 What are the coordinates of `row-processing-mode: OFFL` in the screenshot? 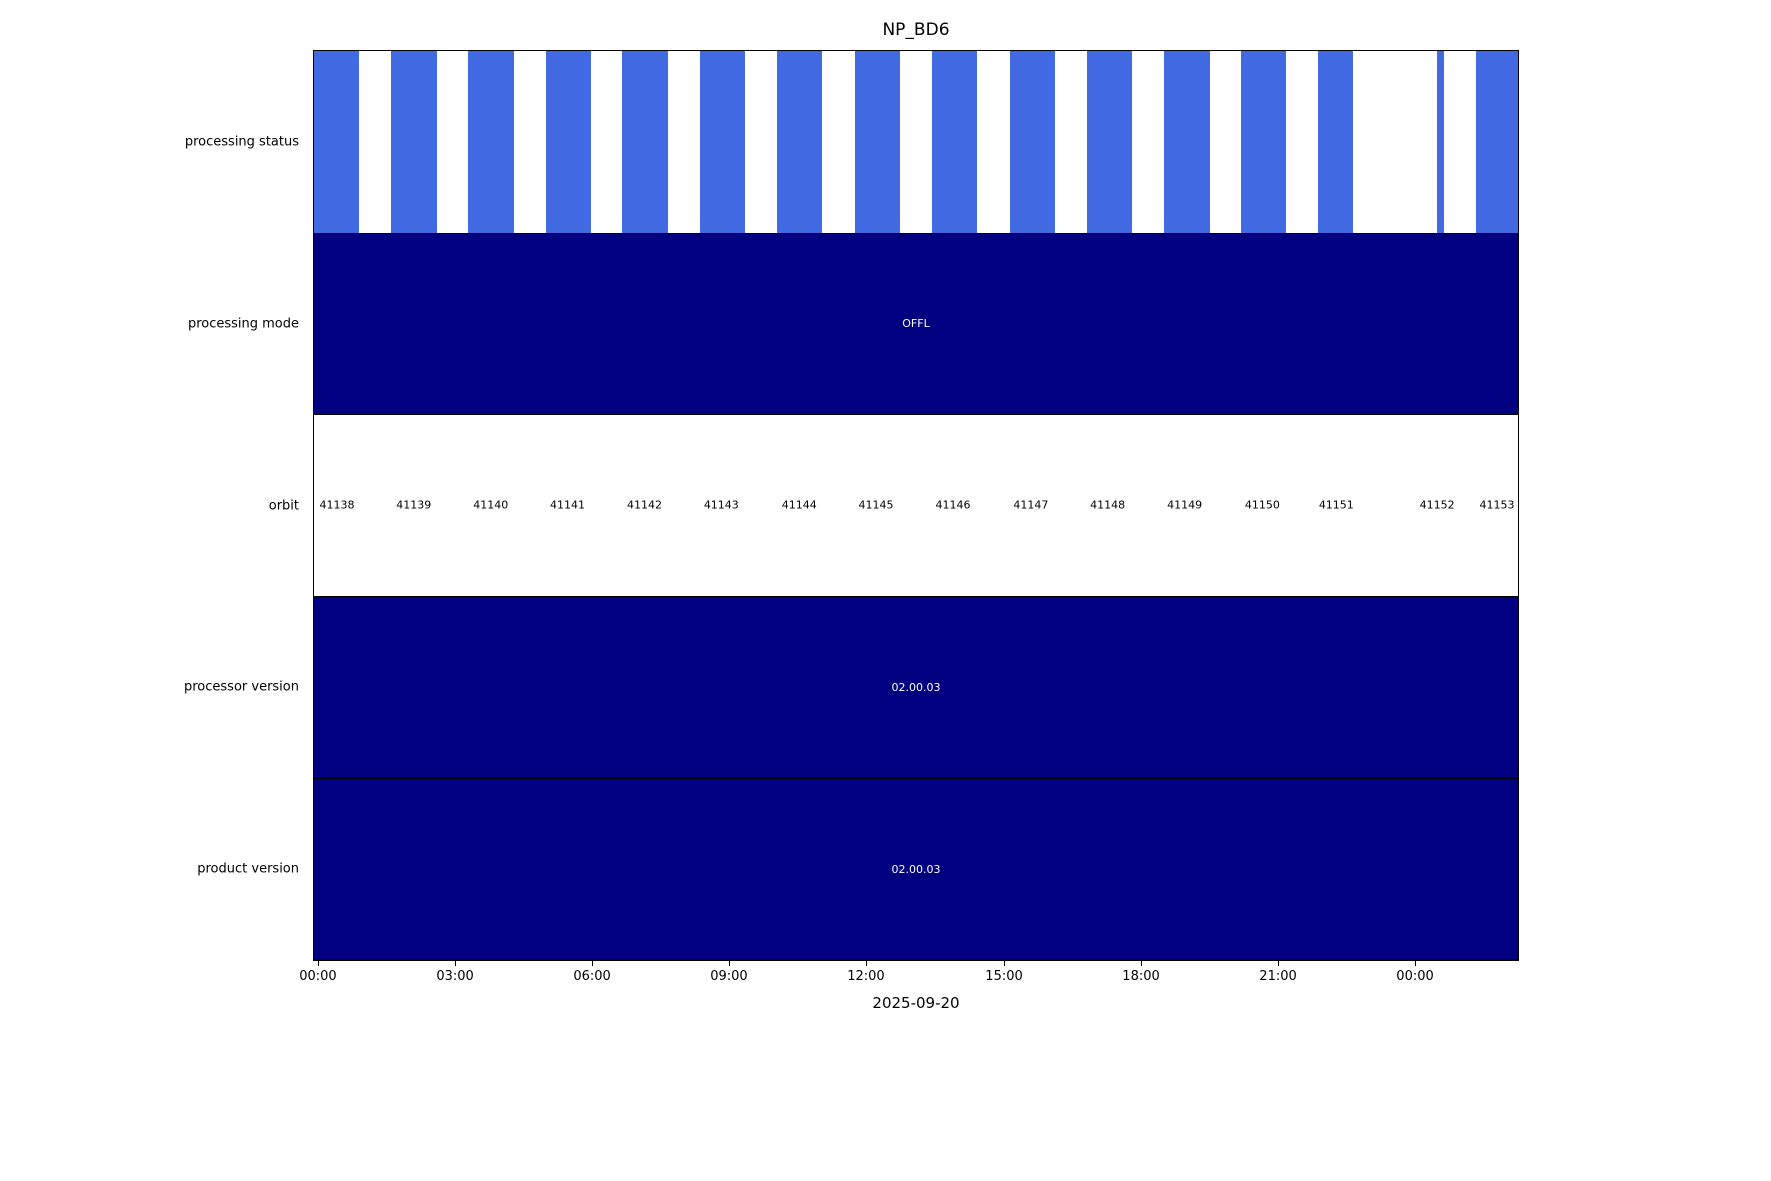 It's located at (916, 323).